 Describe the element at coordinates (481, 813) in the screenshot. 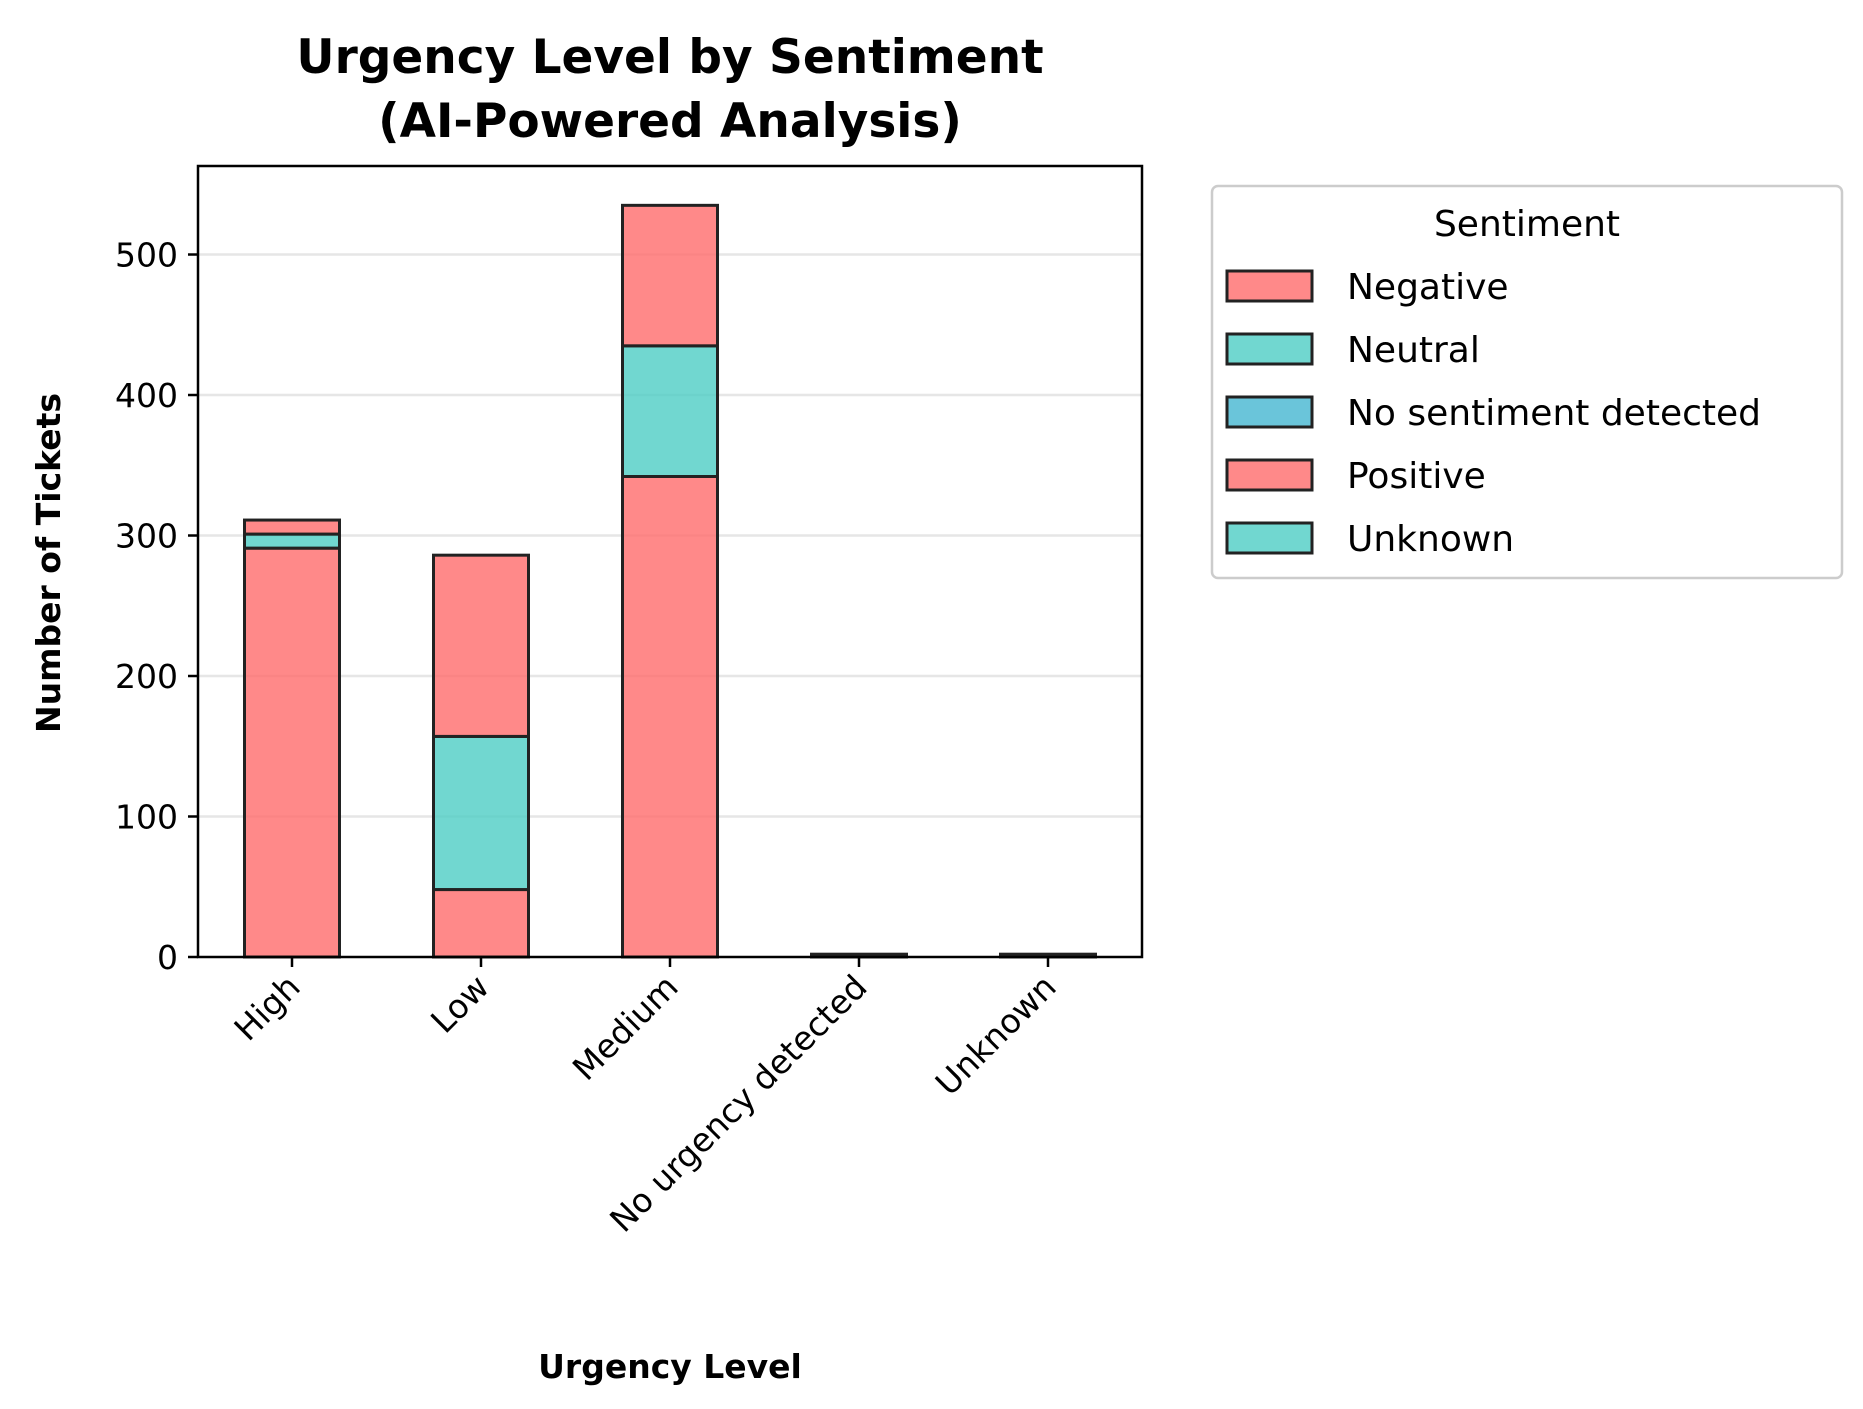

I see `bar-low-neutral` at that location.